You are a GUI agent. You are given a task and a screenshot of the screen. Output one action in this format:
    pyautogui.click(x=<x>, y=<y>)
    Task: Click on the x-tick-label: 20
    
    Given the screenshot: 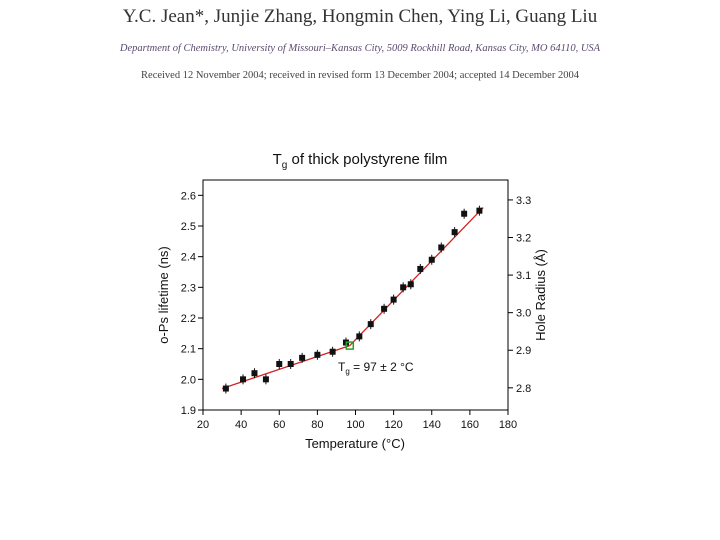 What is the action you would take?
    pyautogui.click(x=203, y=425)
    